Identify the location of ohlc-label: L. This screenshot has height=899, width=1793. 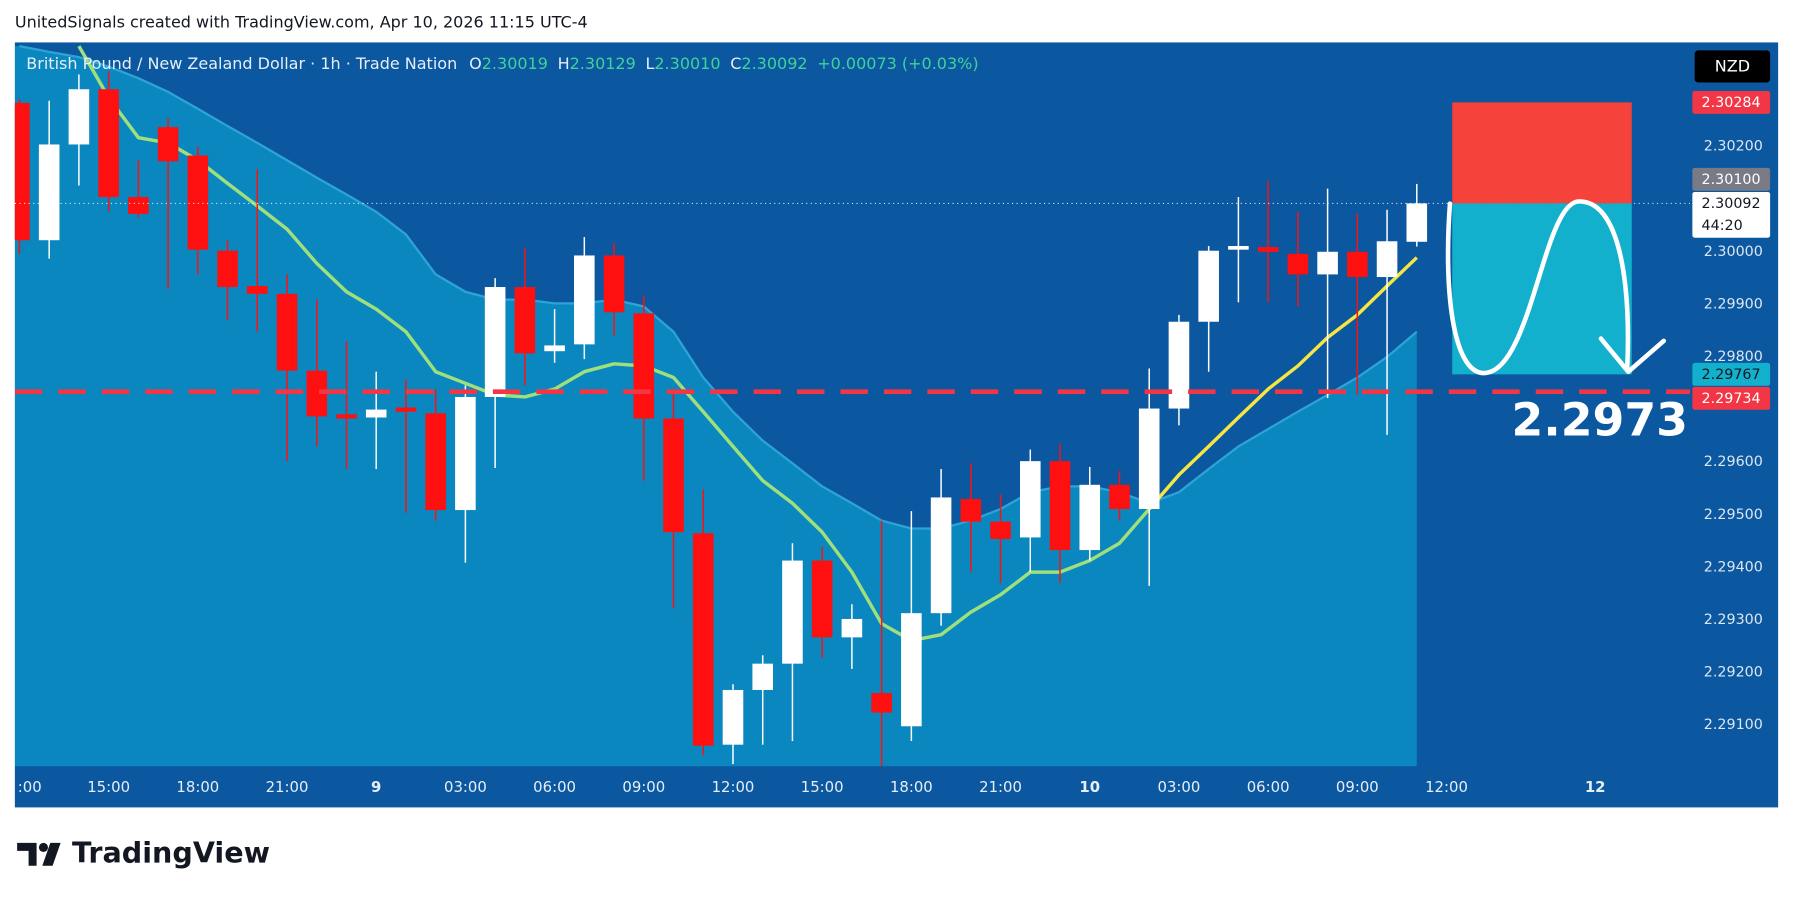
(649, 63).